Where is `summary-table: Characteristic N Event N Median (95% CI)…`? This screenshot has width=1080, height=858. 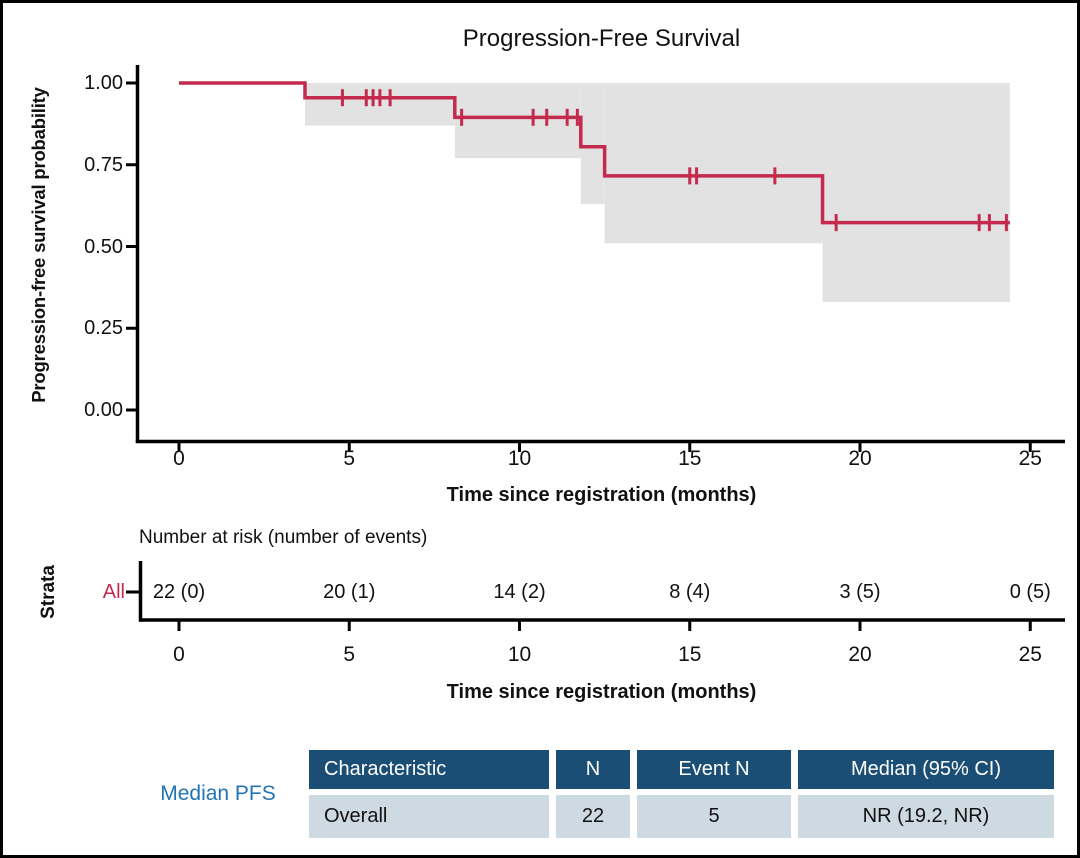 summary-table: Characteristic N Event N Median (95% CI)… is located at coordinates (681, 794).